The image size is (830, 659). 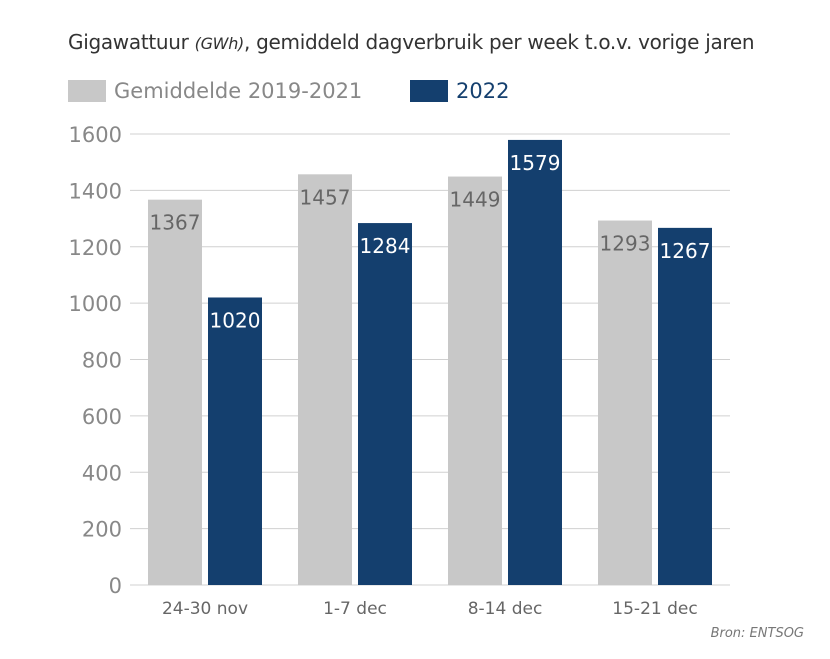 I want to click on y-tick-label: 1200, so click(x=95, y=248).